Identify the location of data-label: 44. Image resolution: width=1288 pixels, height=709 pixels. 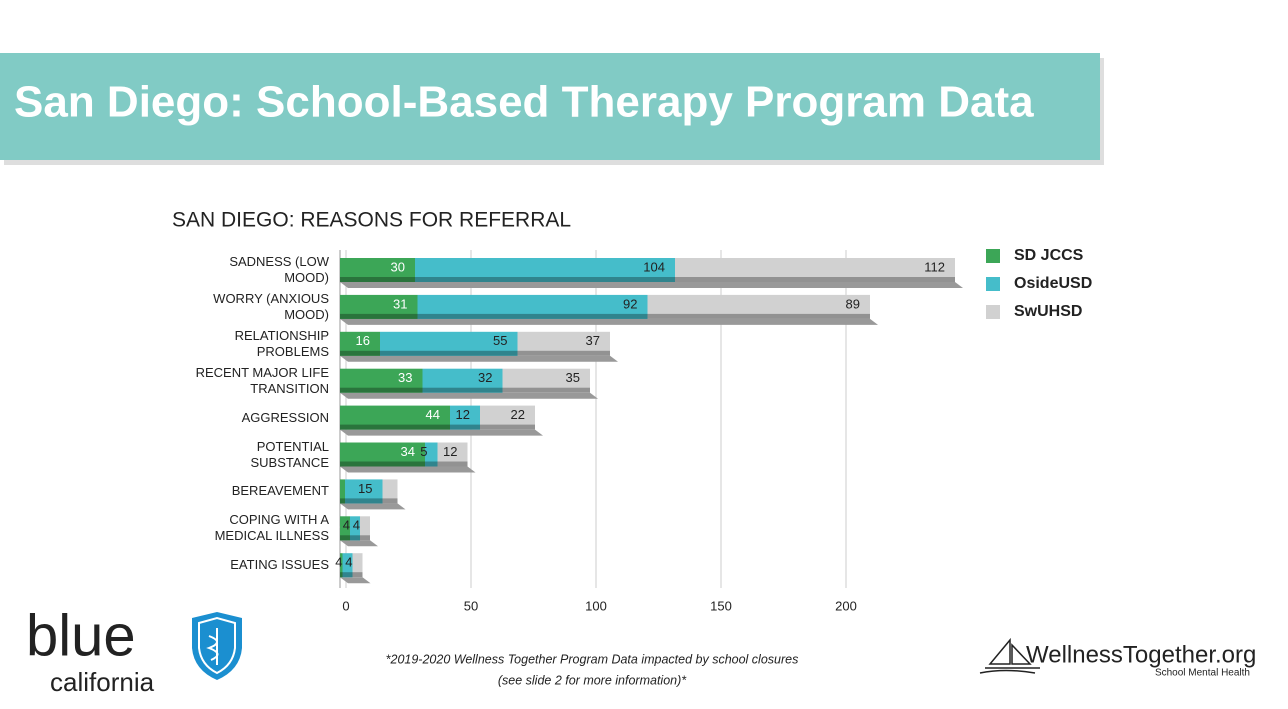
(433, 414).